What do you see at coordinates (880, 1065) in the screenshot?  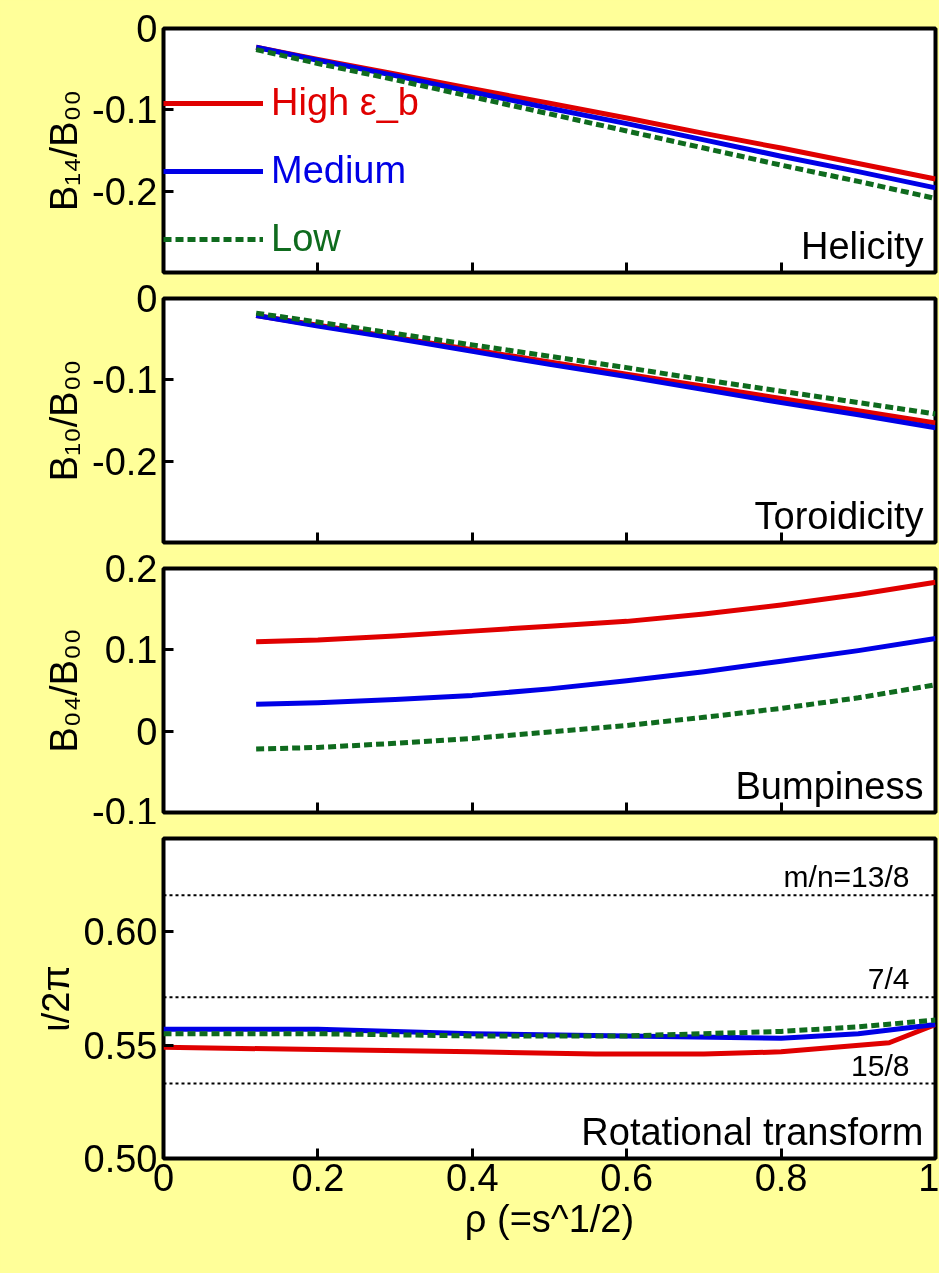 I see `annotation: 15/8` at bounding box center [880, 1065].